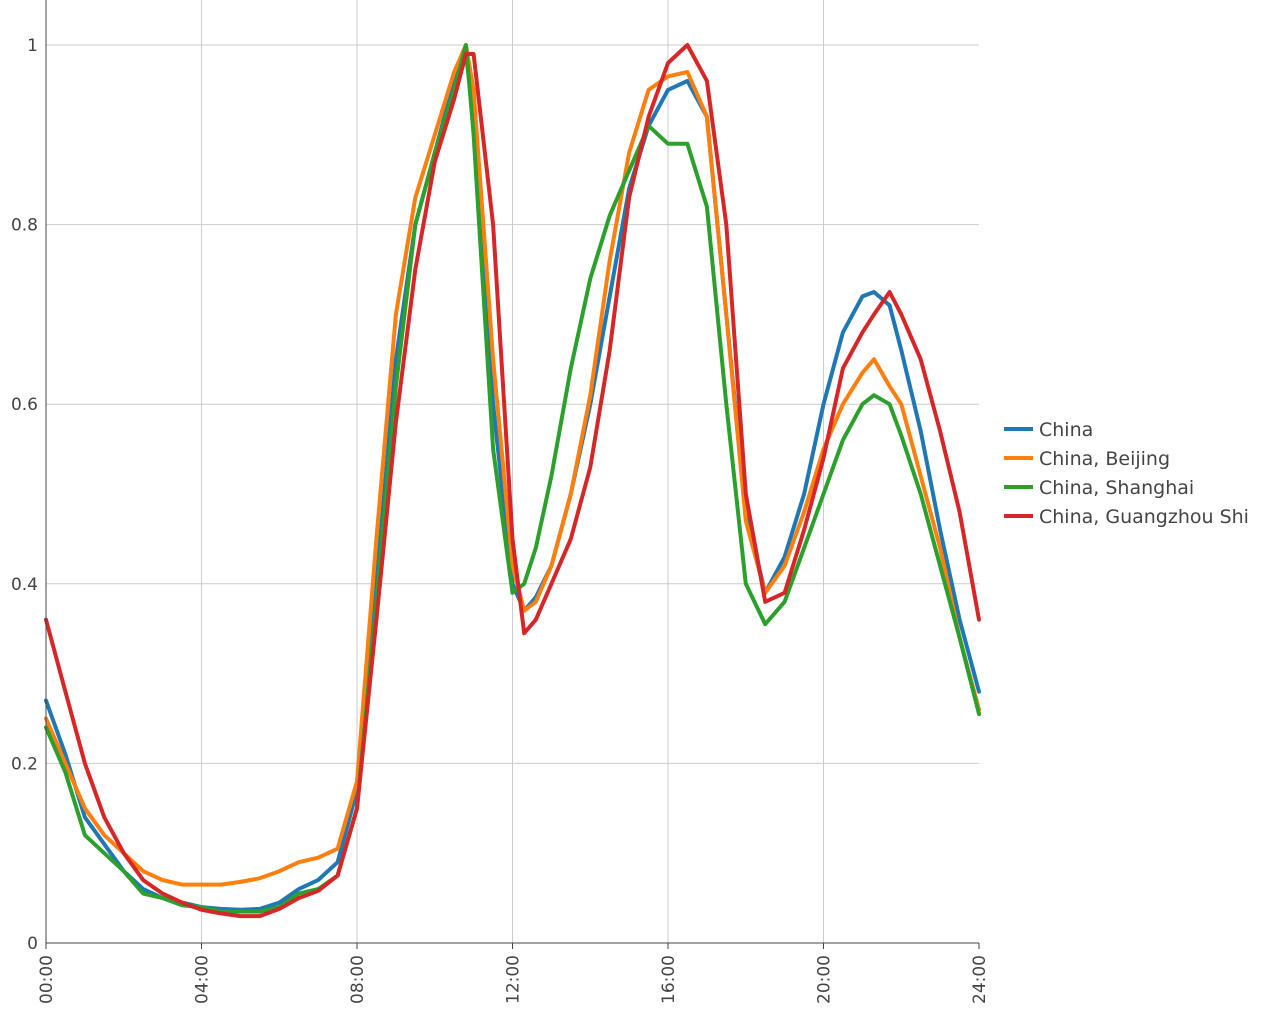  Describe the element at coordinates (1144, 517) in the screenshot. I see `legend-label: China, Guangzhou Shi` at that location.